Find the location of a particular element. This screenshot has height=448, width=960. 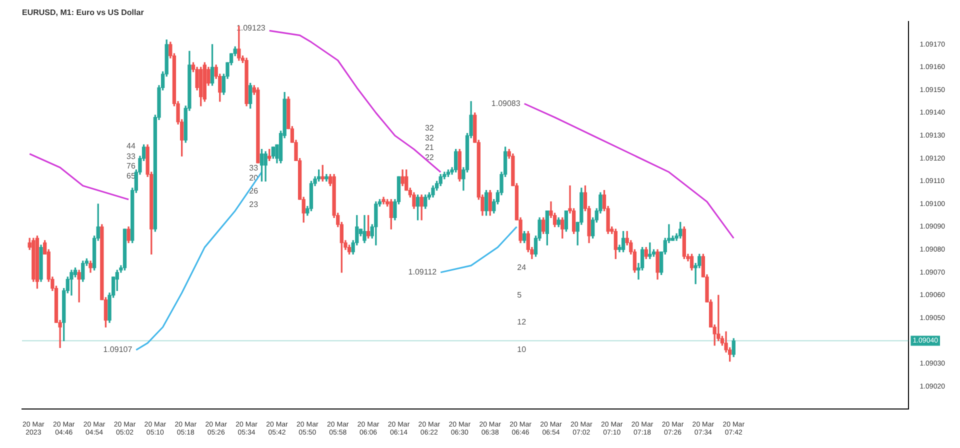

annotation: 12 is located at coordinates (522, 321).